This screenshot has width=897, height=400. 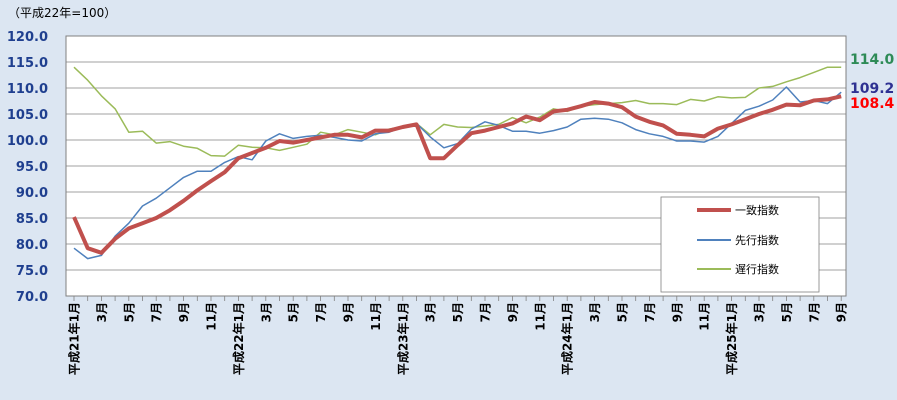 What do you see at coordinates (27, 63) in the screenshot?
I see `y-tick-label: 115.0` at bounding box center [27, 63].